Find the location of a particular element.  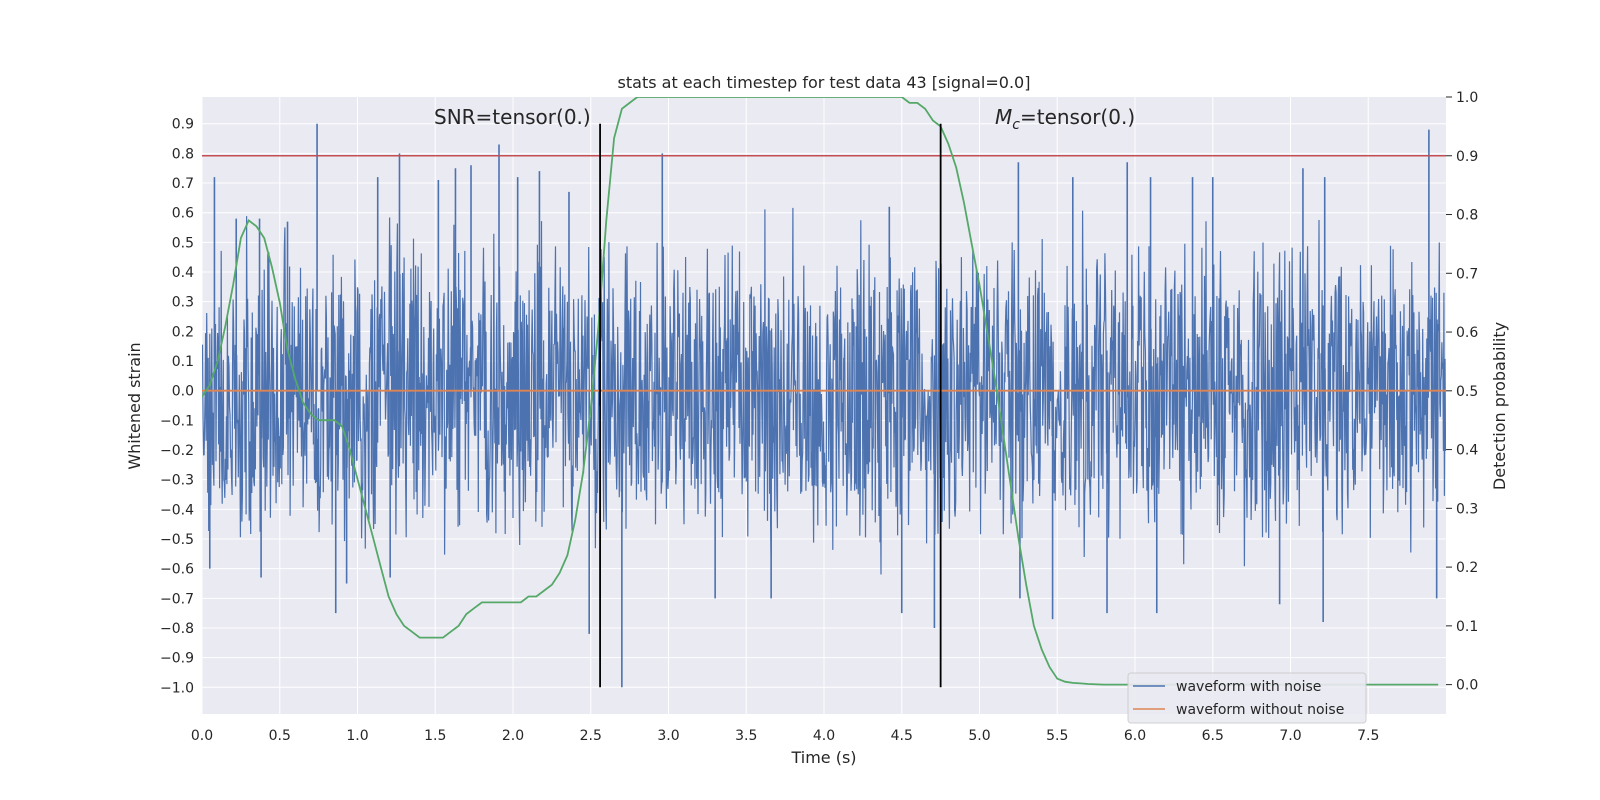

y-tick-label-left: −0.3 is located at coordinates (177, 481).